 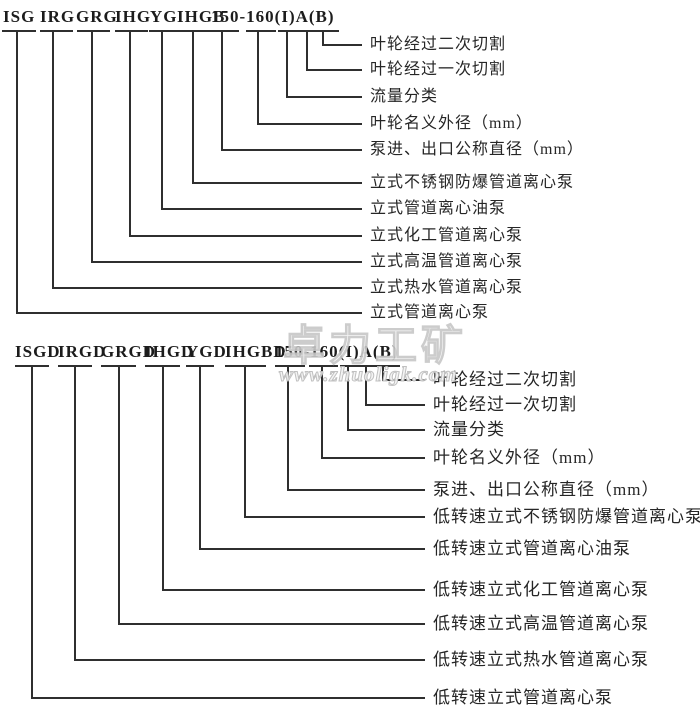 I want to click on label-flow-classification-ls: 流量分类, so click(x=469, y=429).